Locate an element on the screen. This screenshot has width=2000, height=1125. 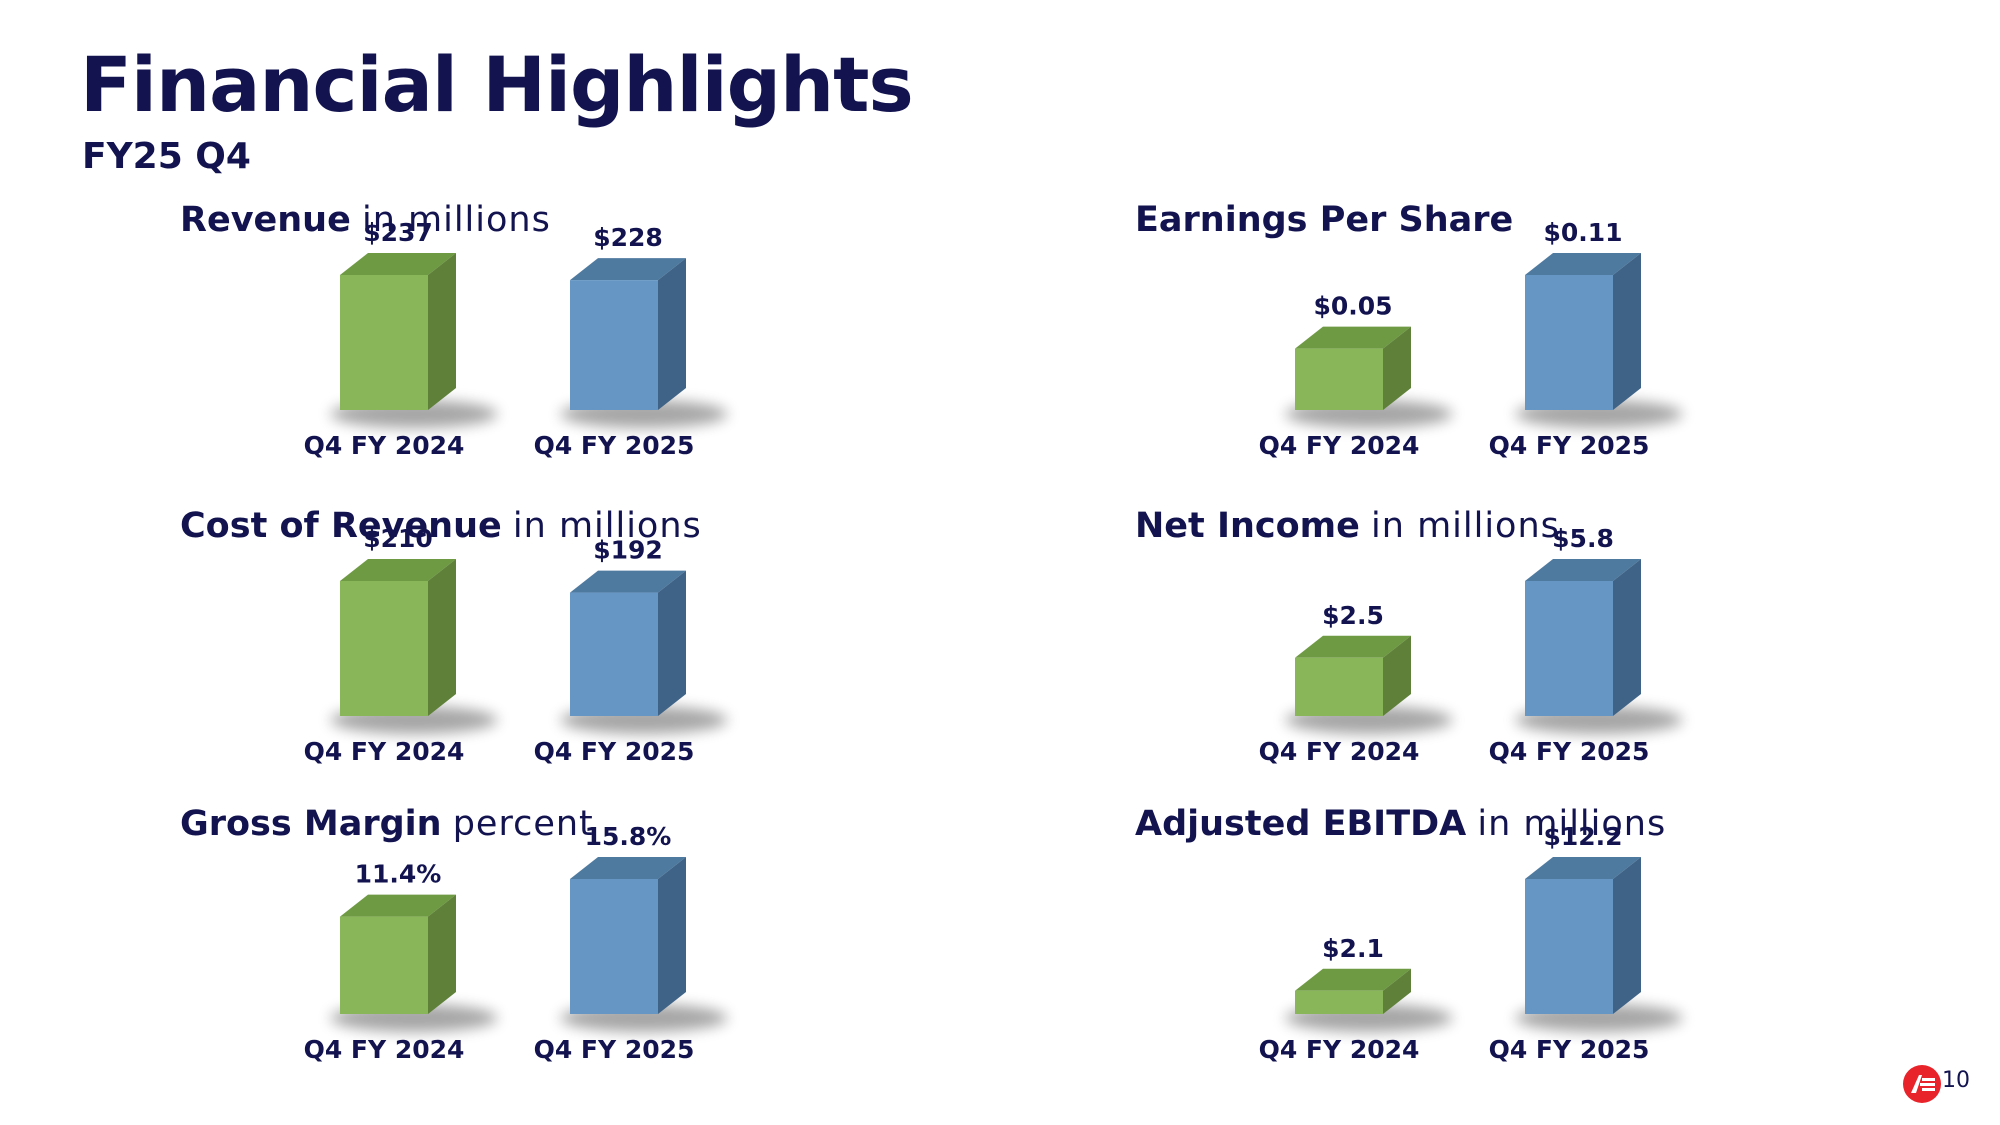
data-label: $237 is located at coordinates (398, 232).